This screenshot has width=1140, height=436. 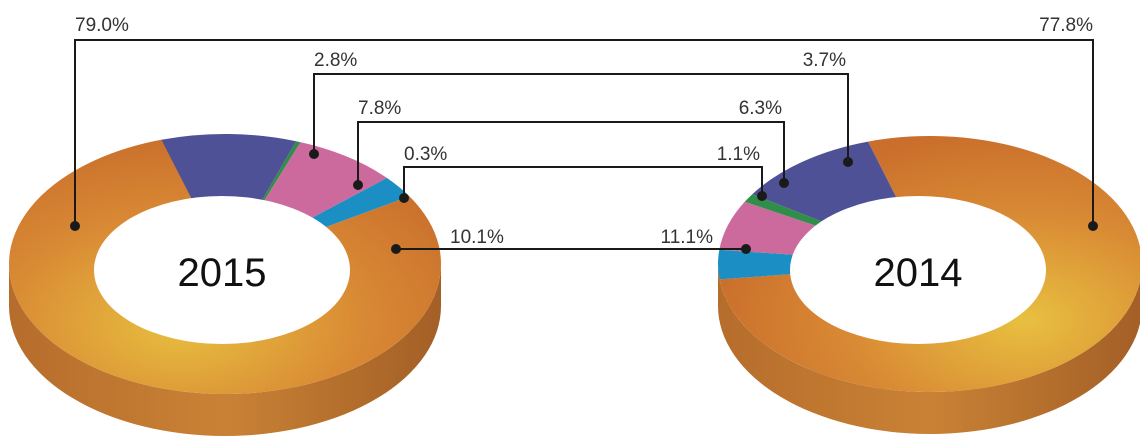 I want to click on leader-dot-2015-orange, so click(x=75, y=226).